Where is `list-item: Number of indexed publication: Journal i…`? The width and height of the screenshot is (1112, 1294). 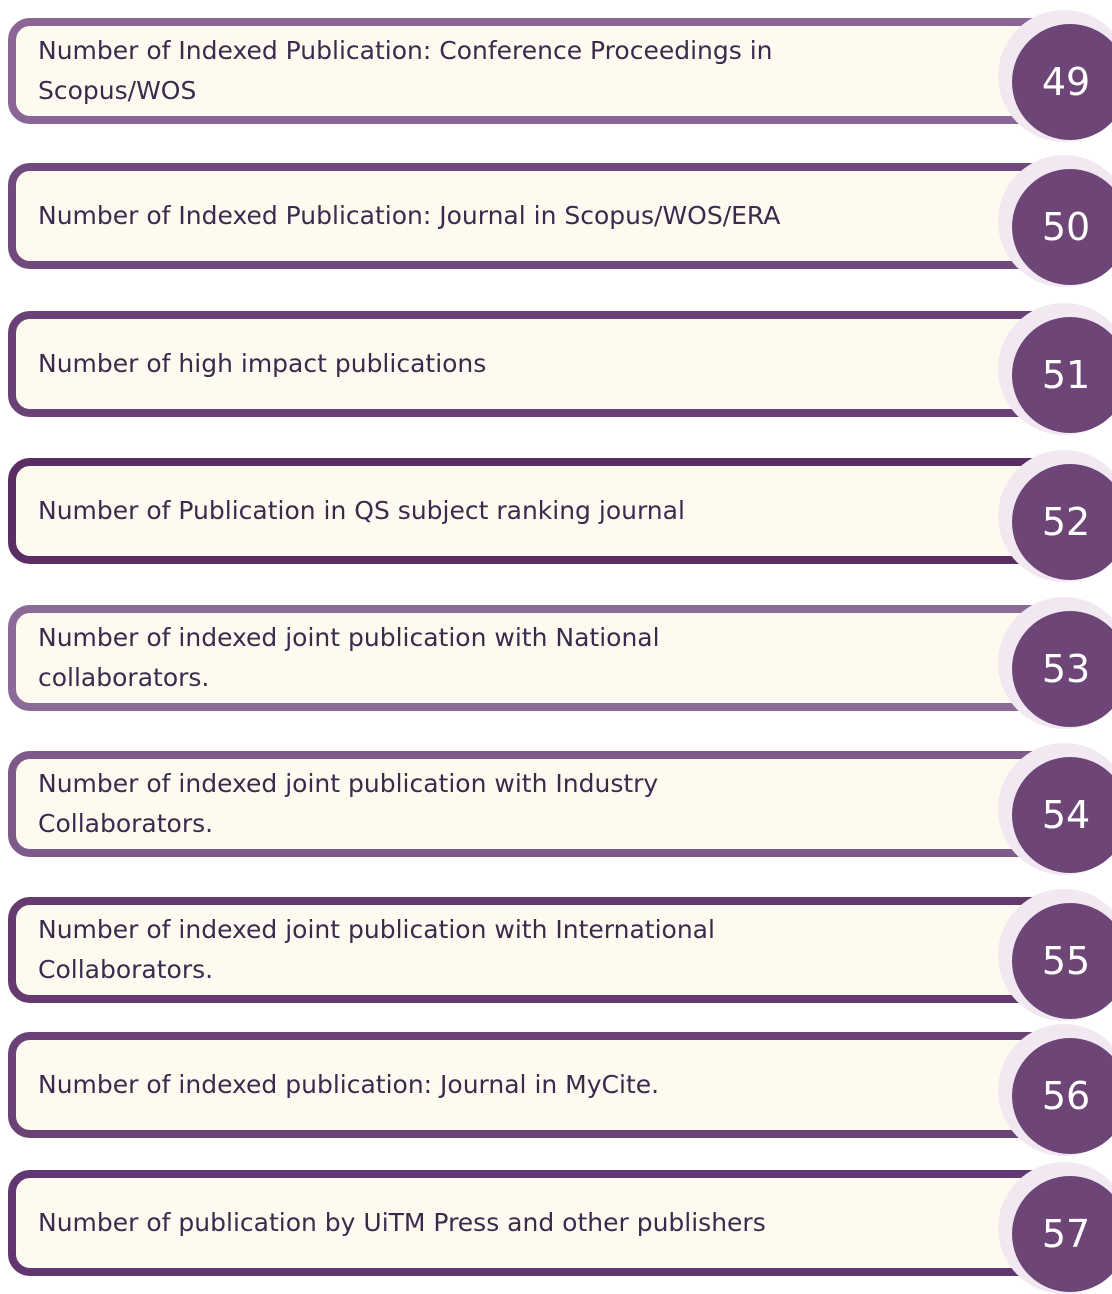
list-item: Number of indexed publication: Journal i… is located at coordinates (560, 1090).